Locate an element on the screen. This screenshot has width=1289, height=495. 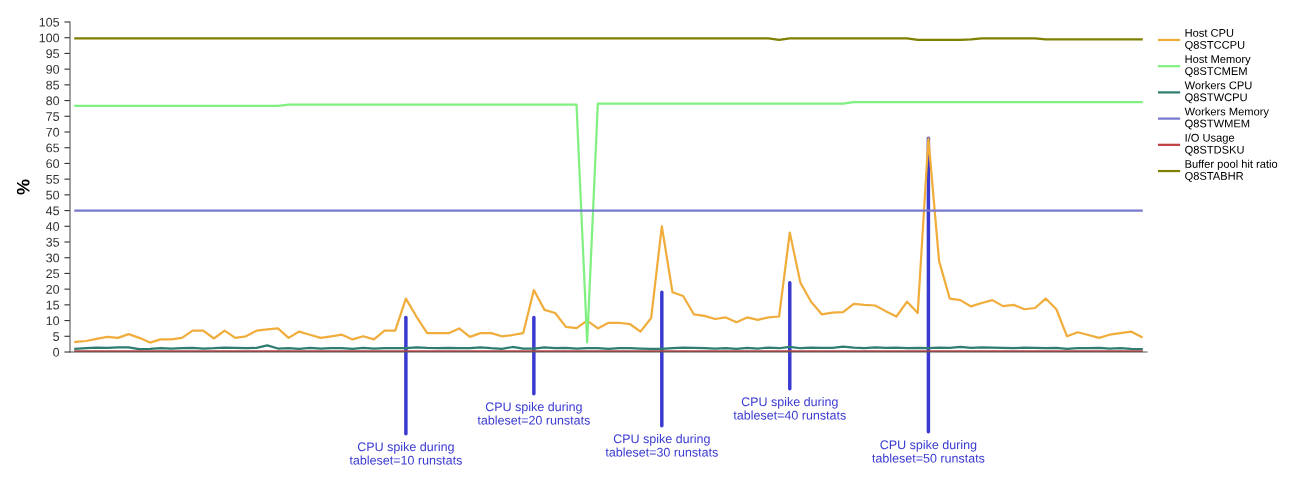
y-tick-label: 60 is located at coordinates (53, 164).